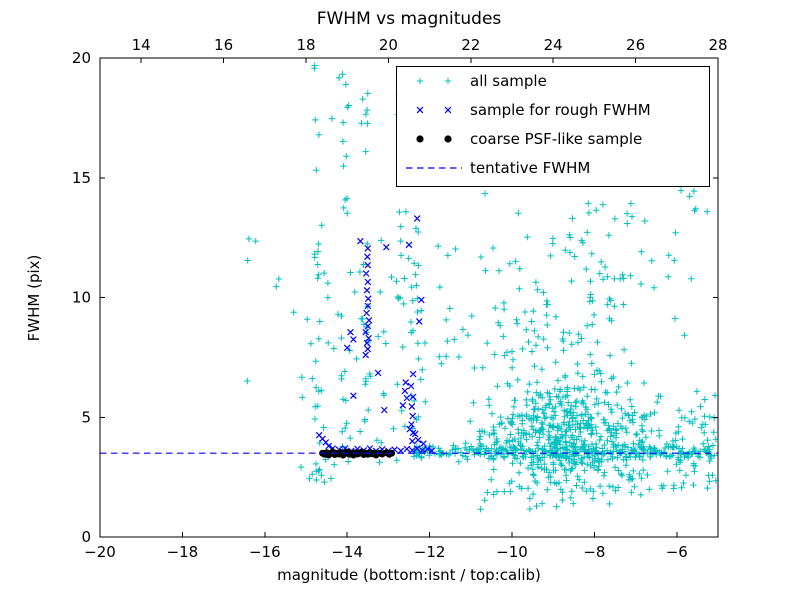 Image resolution: width=800 pixels, height=600 pixels. I want to click on top-x-tick-label: 28, so click(717, 45).